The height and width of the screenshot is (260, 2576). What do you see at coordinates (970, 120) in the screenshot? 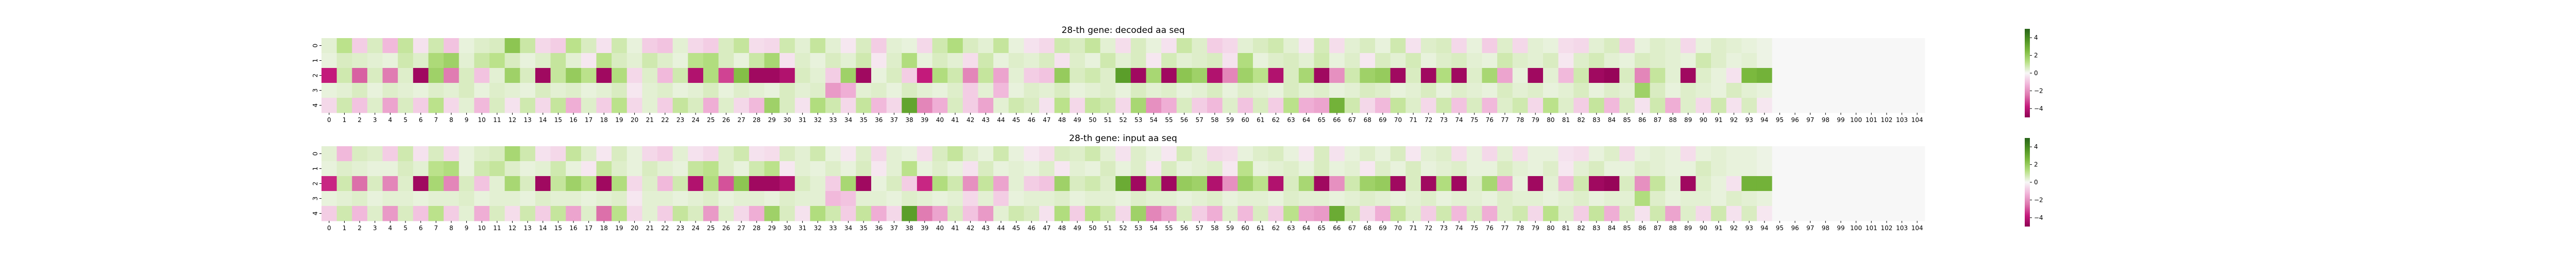
I see `x-tick-label: 42` at bounding box center [970, 120].